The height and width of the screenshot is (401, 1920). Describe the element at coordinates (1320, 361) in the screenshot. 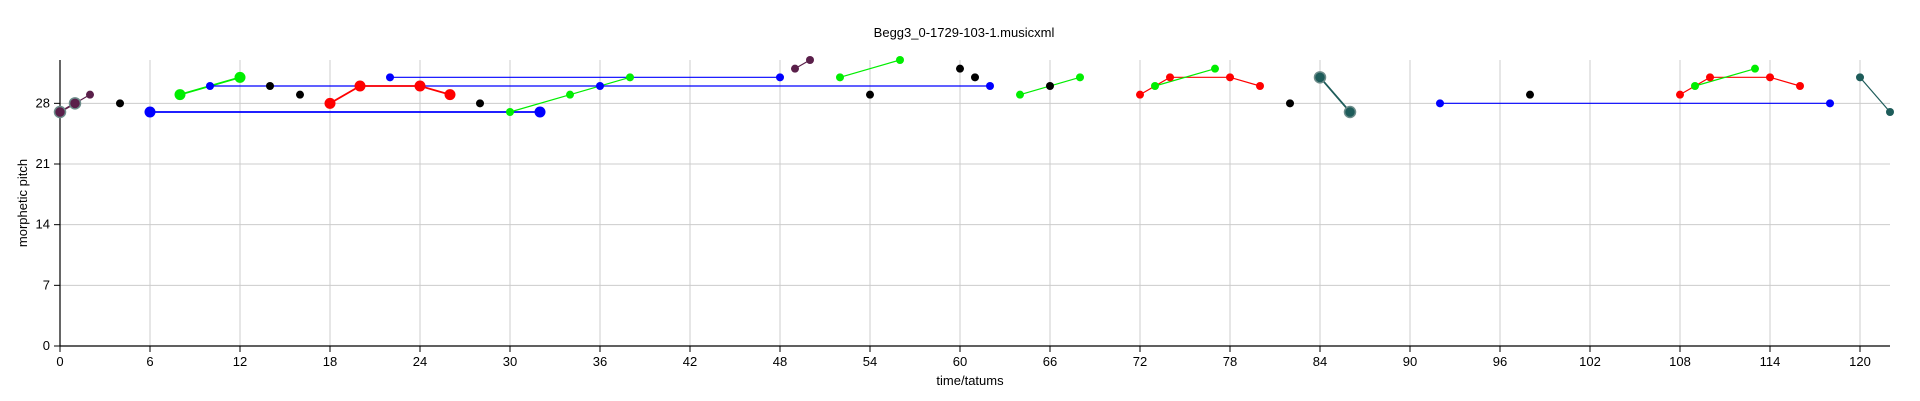

I see `x-tick-label: 84` at that location.